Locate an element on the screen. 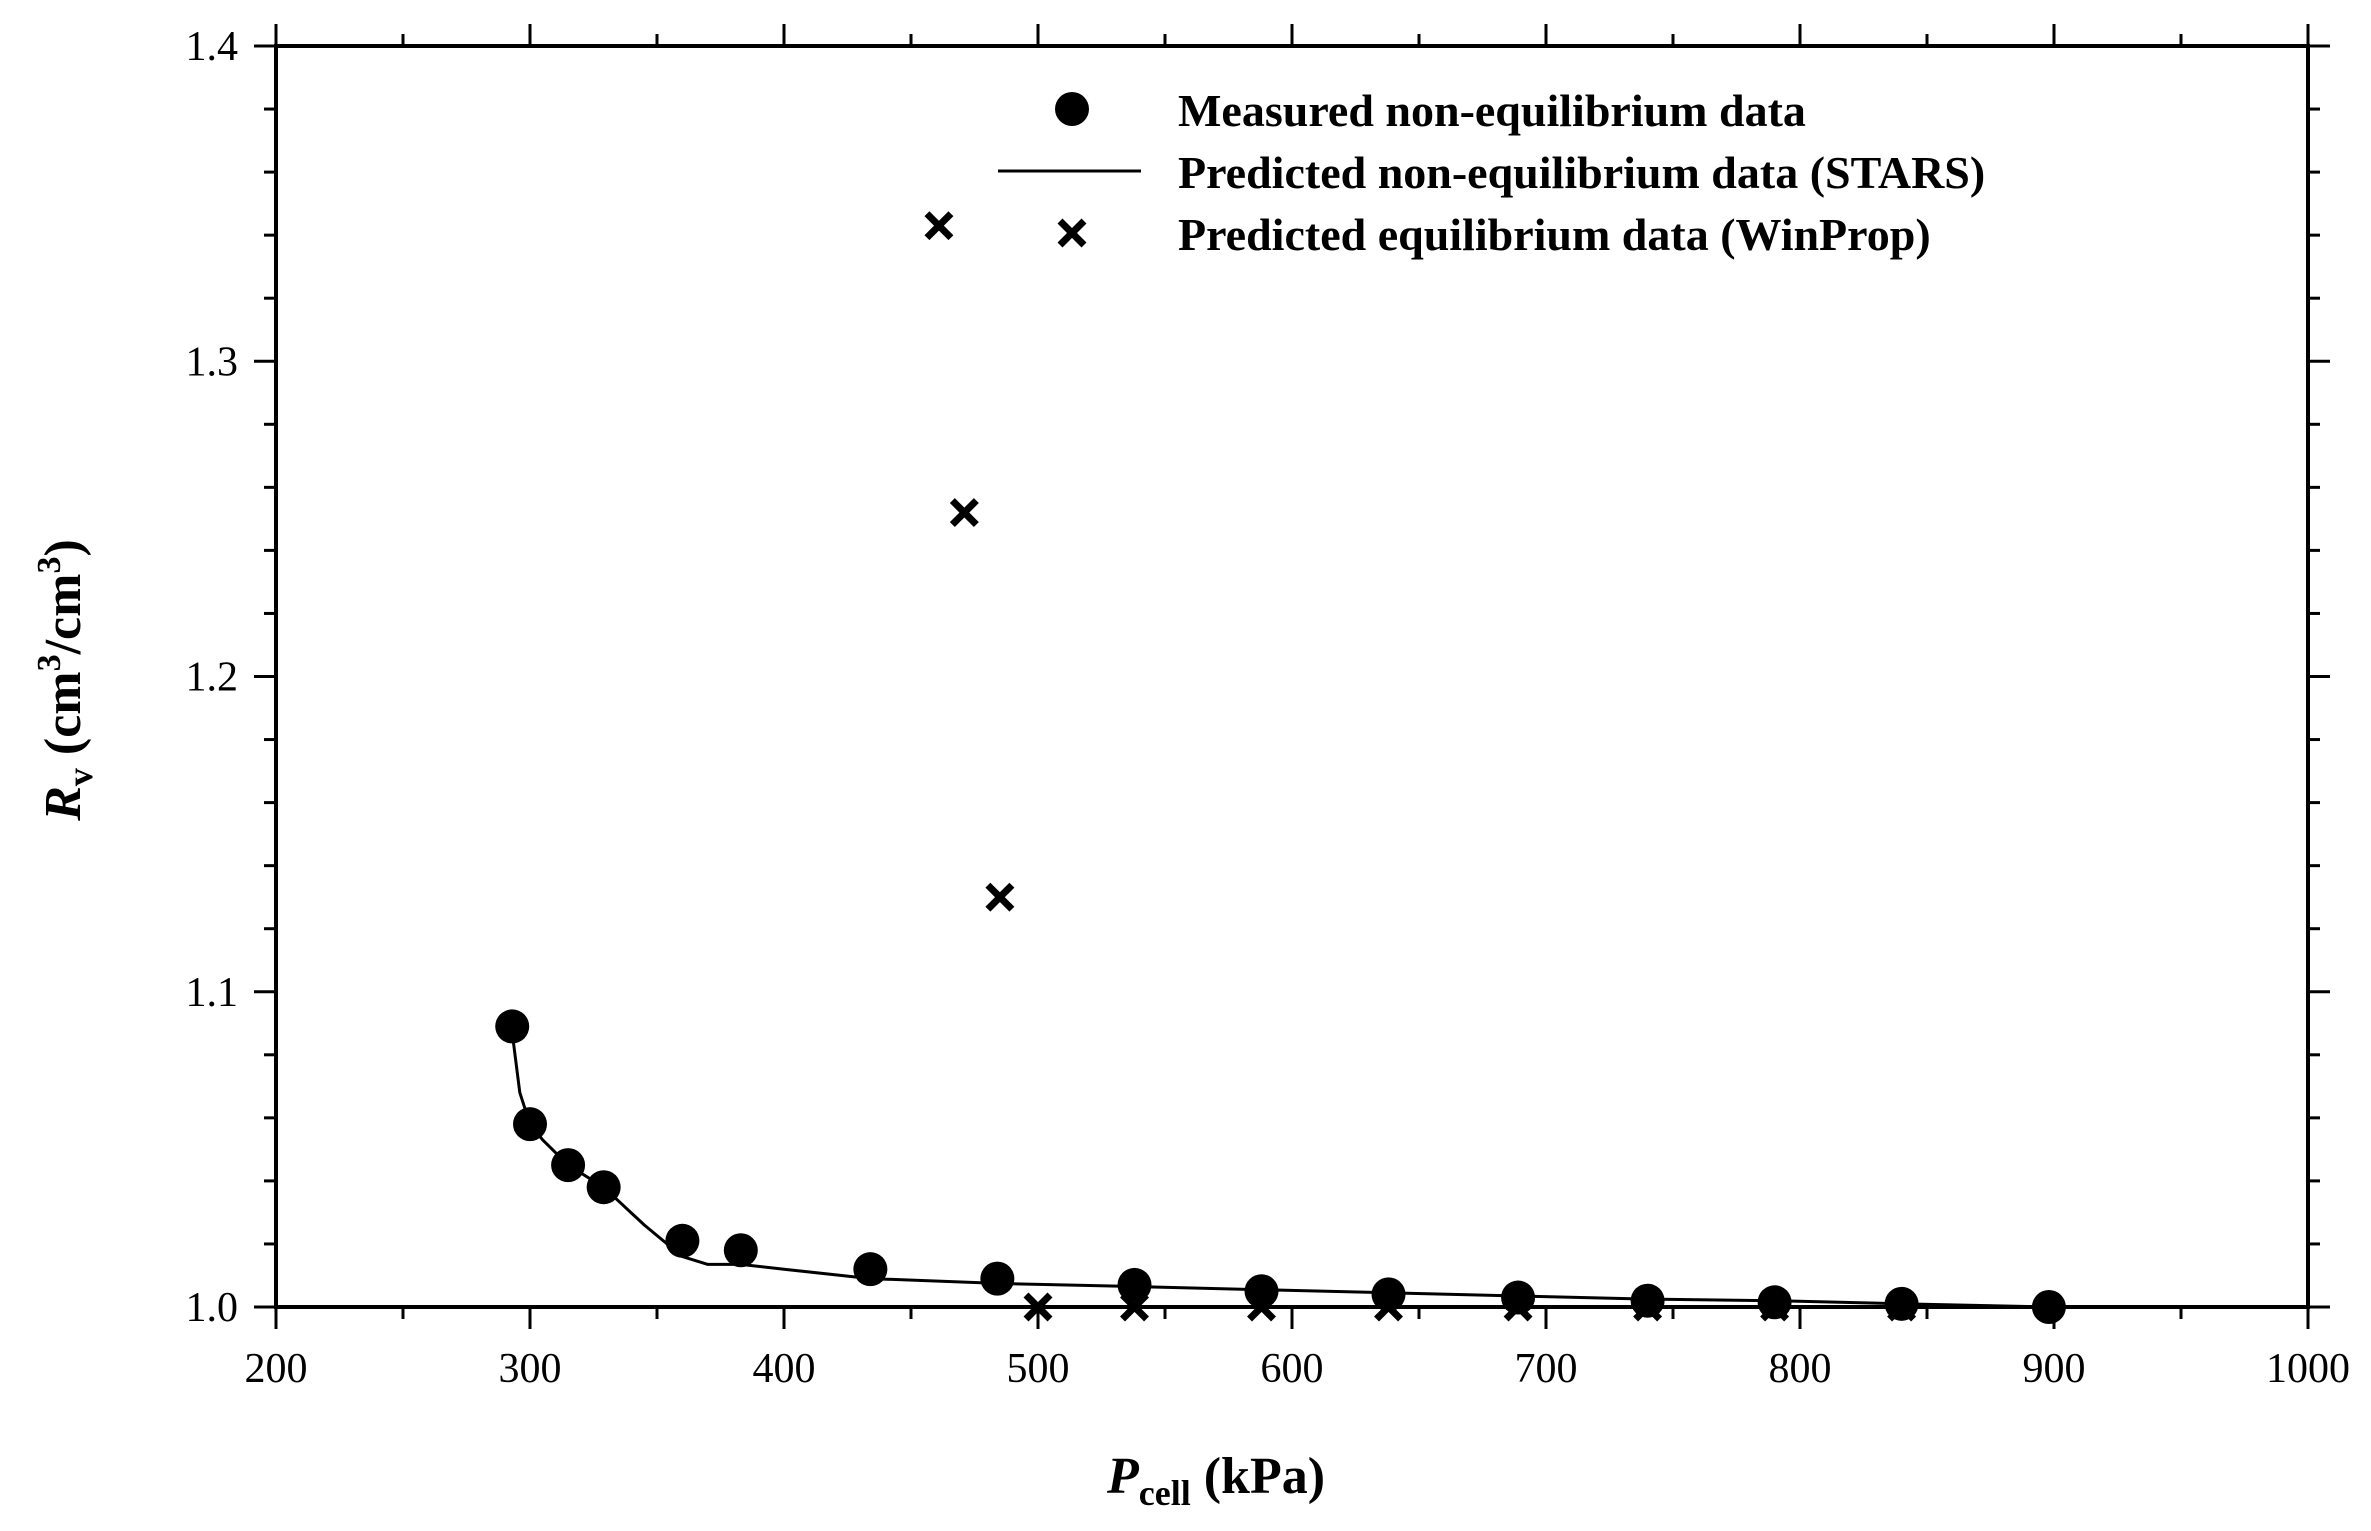 This screenshot has width=2371, height=1531. legend-label-winprop: Predicted equilibrium data (WinProp) is located at coordinates (1554, 234).